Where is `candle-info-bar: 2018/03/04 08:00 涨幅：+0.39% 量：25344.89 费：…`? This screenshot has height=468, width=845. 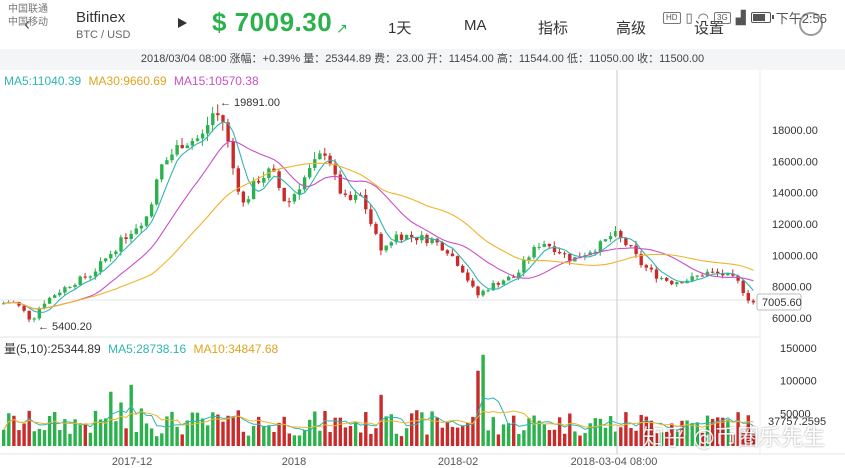 candle-info-bar: 2018/03/04 08:00 涨幅：+0.39% 量：25344.89 费：… is located at coordinates (422, 59).